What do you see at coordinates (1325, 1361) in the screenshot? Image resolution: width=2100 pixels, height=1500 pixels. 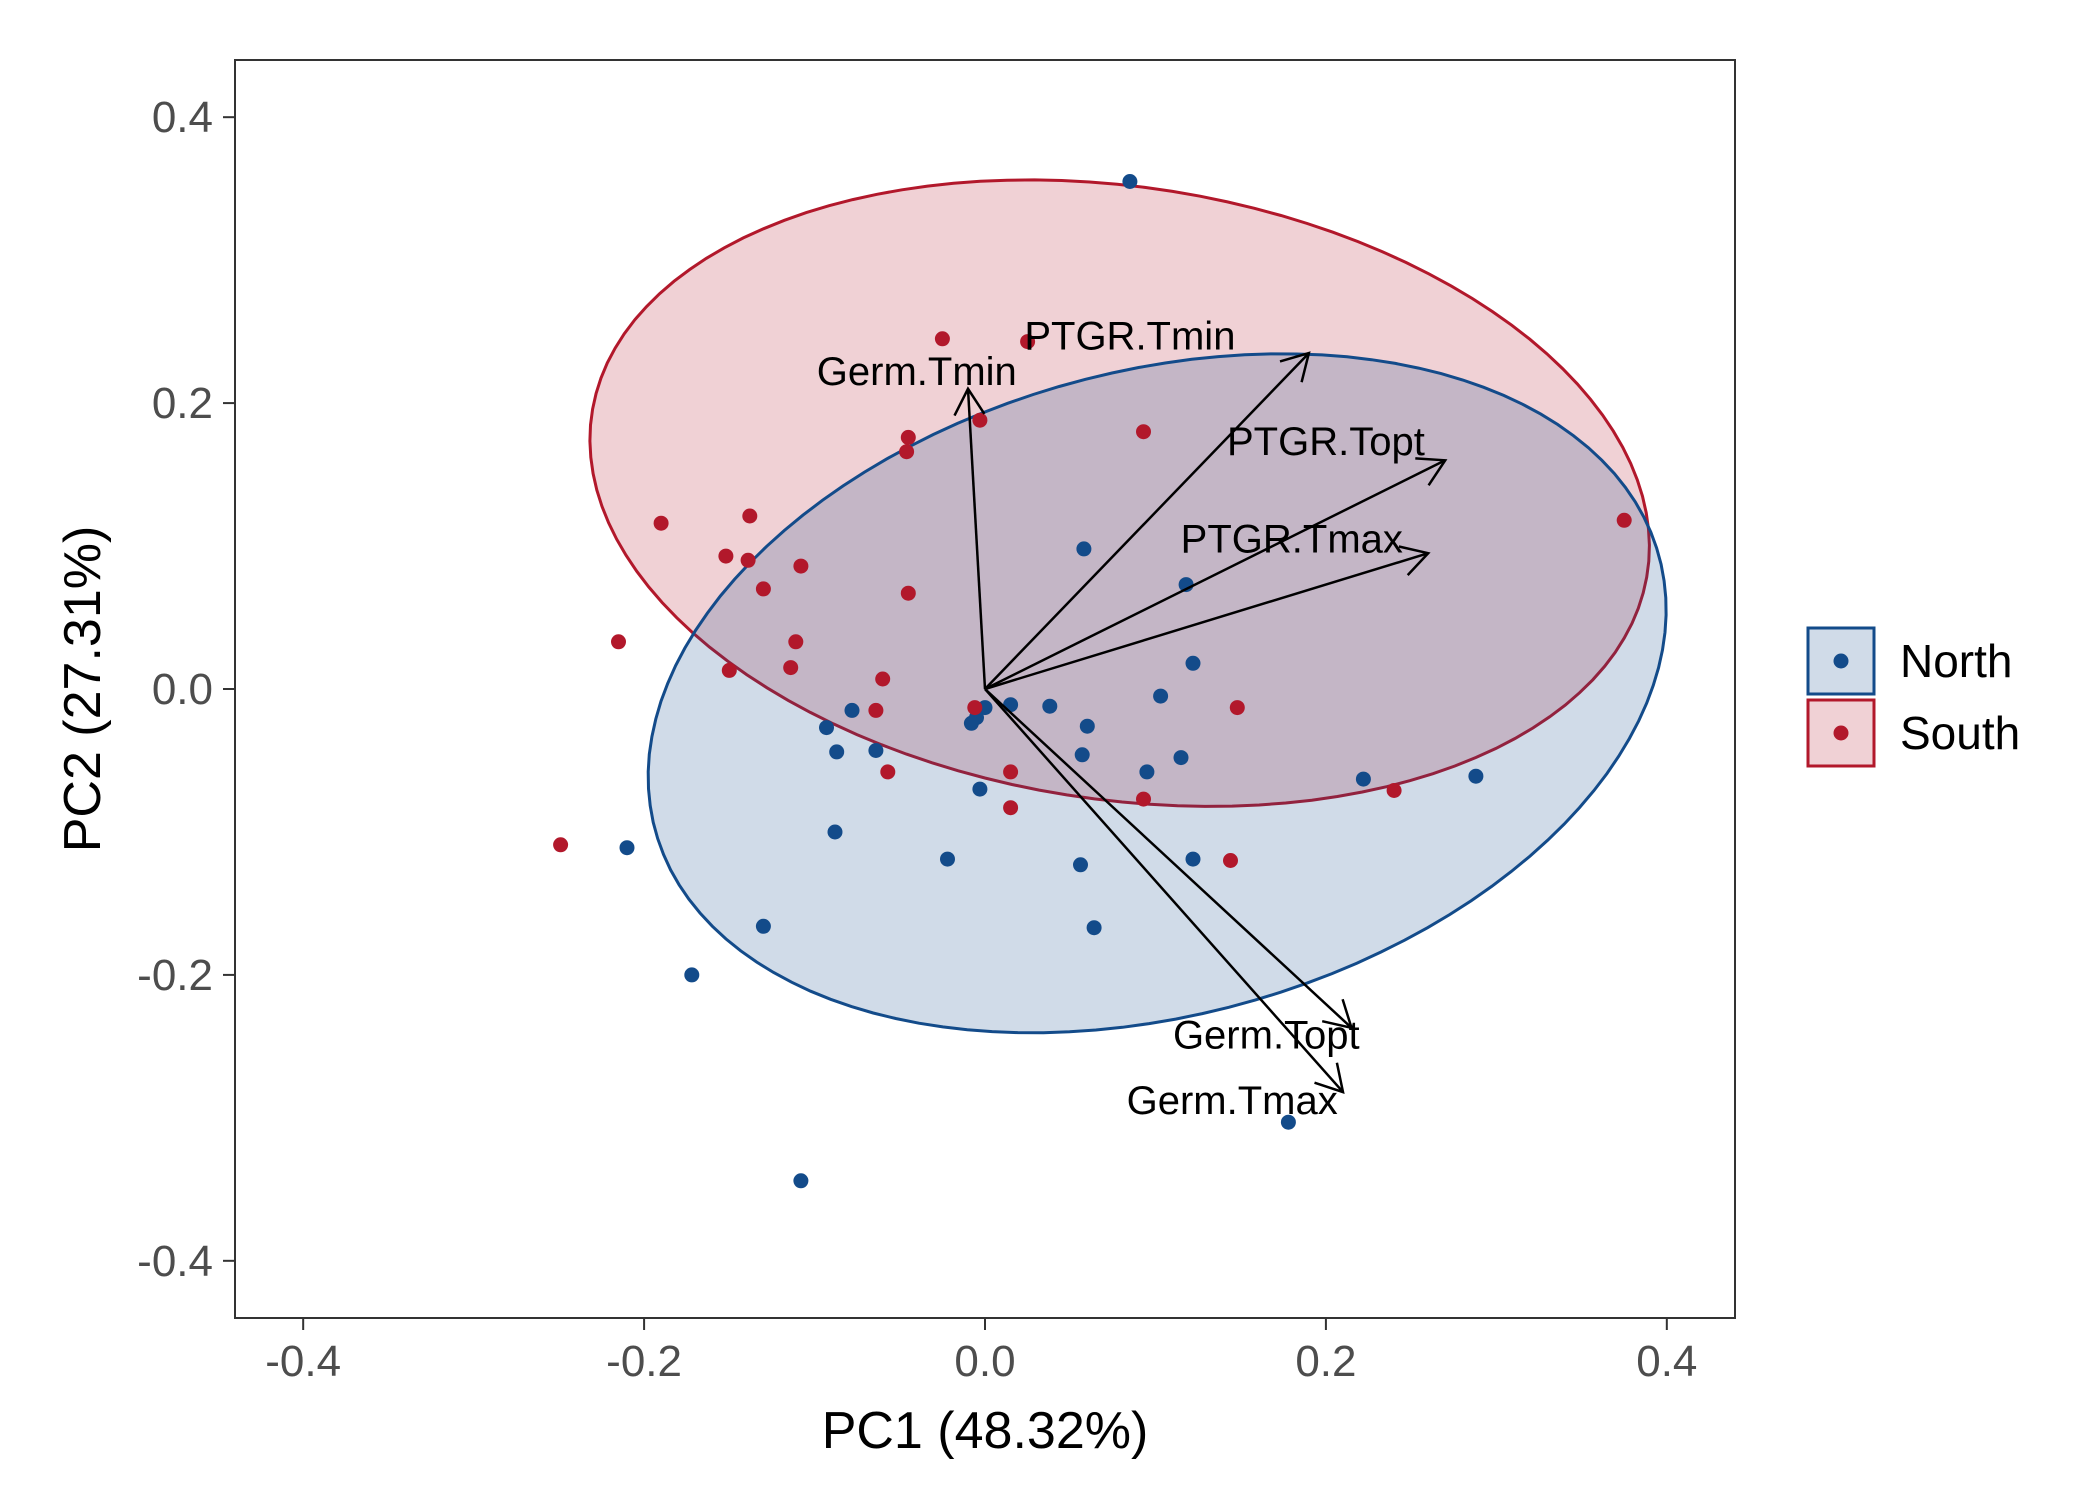 I see `x-tick-label: 0.2` at bounding box center [1325, 1361].